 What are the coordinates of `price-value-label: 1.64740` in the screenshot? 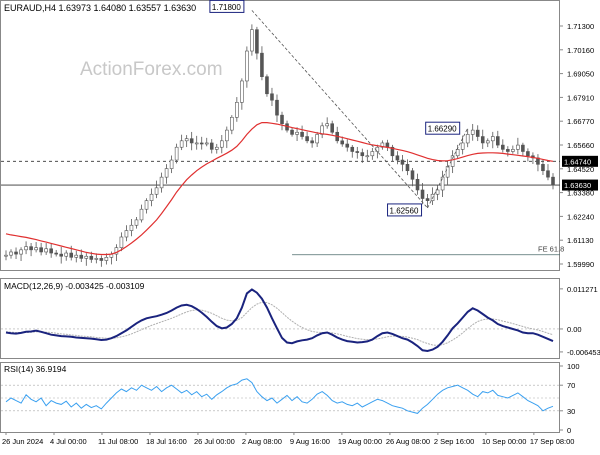 It's located at (577, 161).